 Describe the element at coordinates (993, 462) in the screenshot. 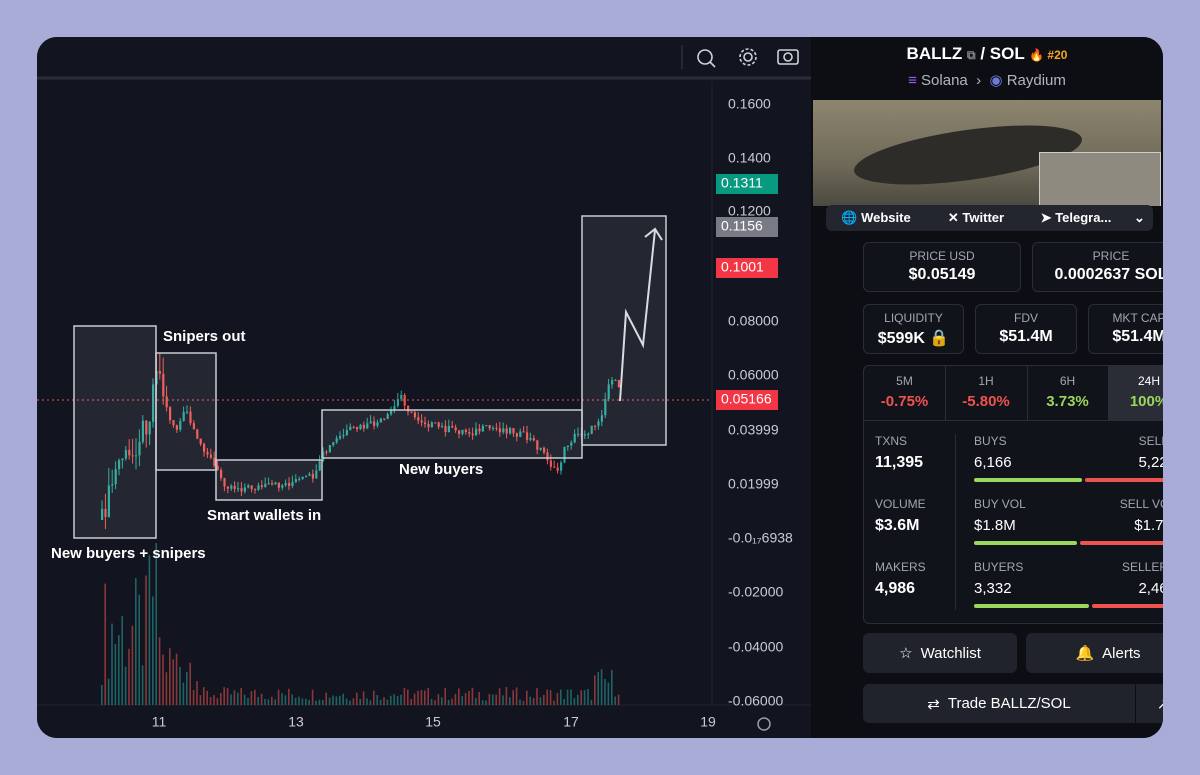

I see `stat-value: 6,166` at that location.